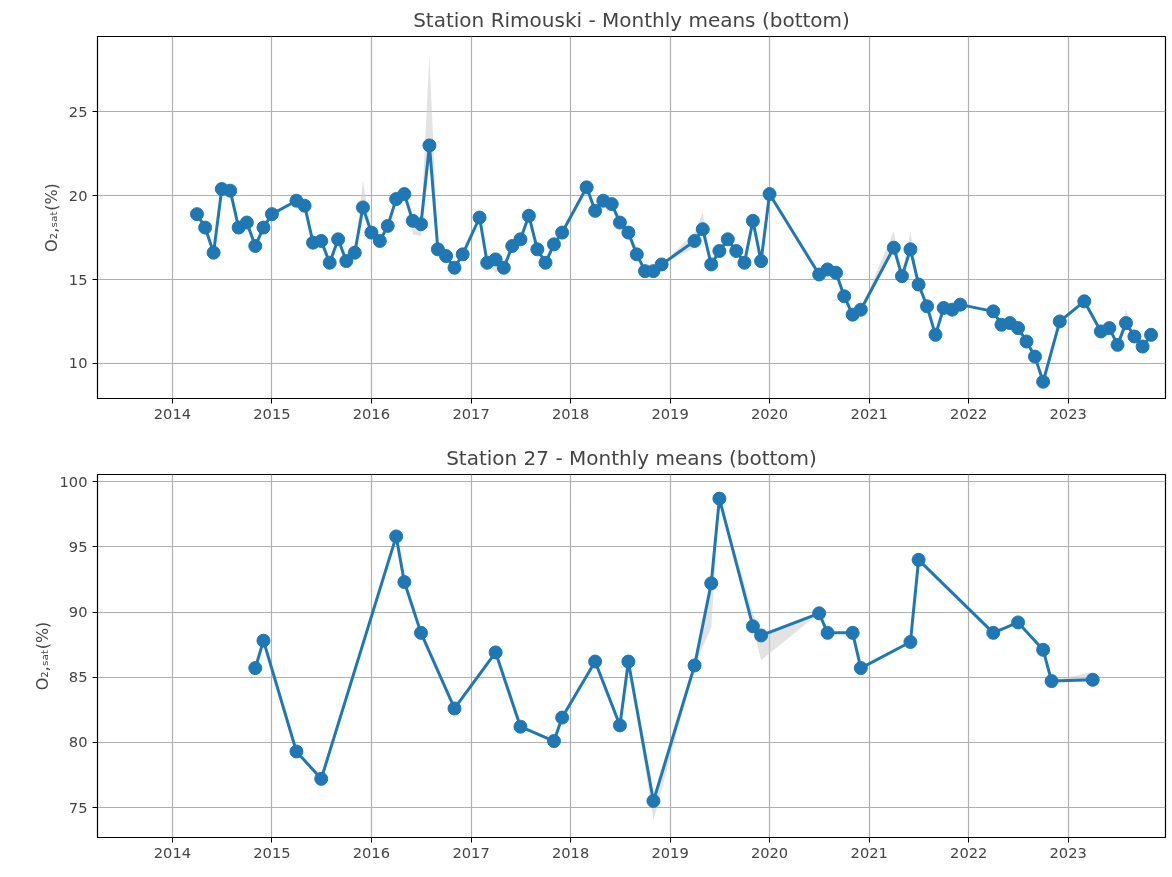 The image size is (1172, 877). What do you see at coordinates (78, 677) in the screenshot?
I see `y-tick-label: 85` at bounding box center [78, 677].